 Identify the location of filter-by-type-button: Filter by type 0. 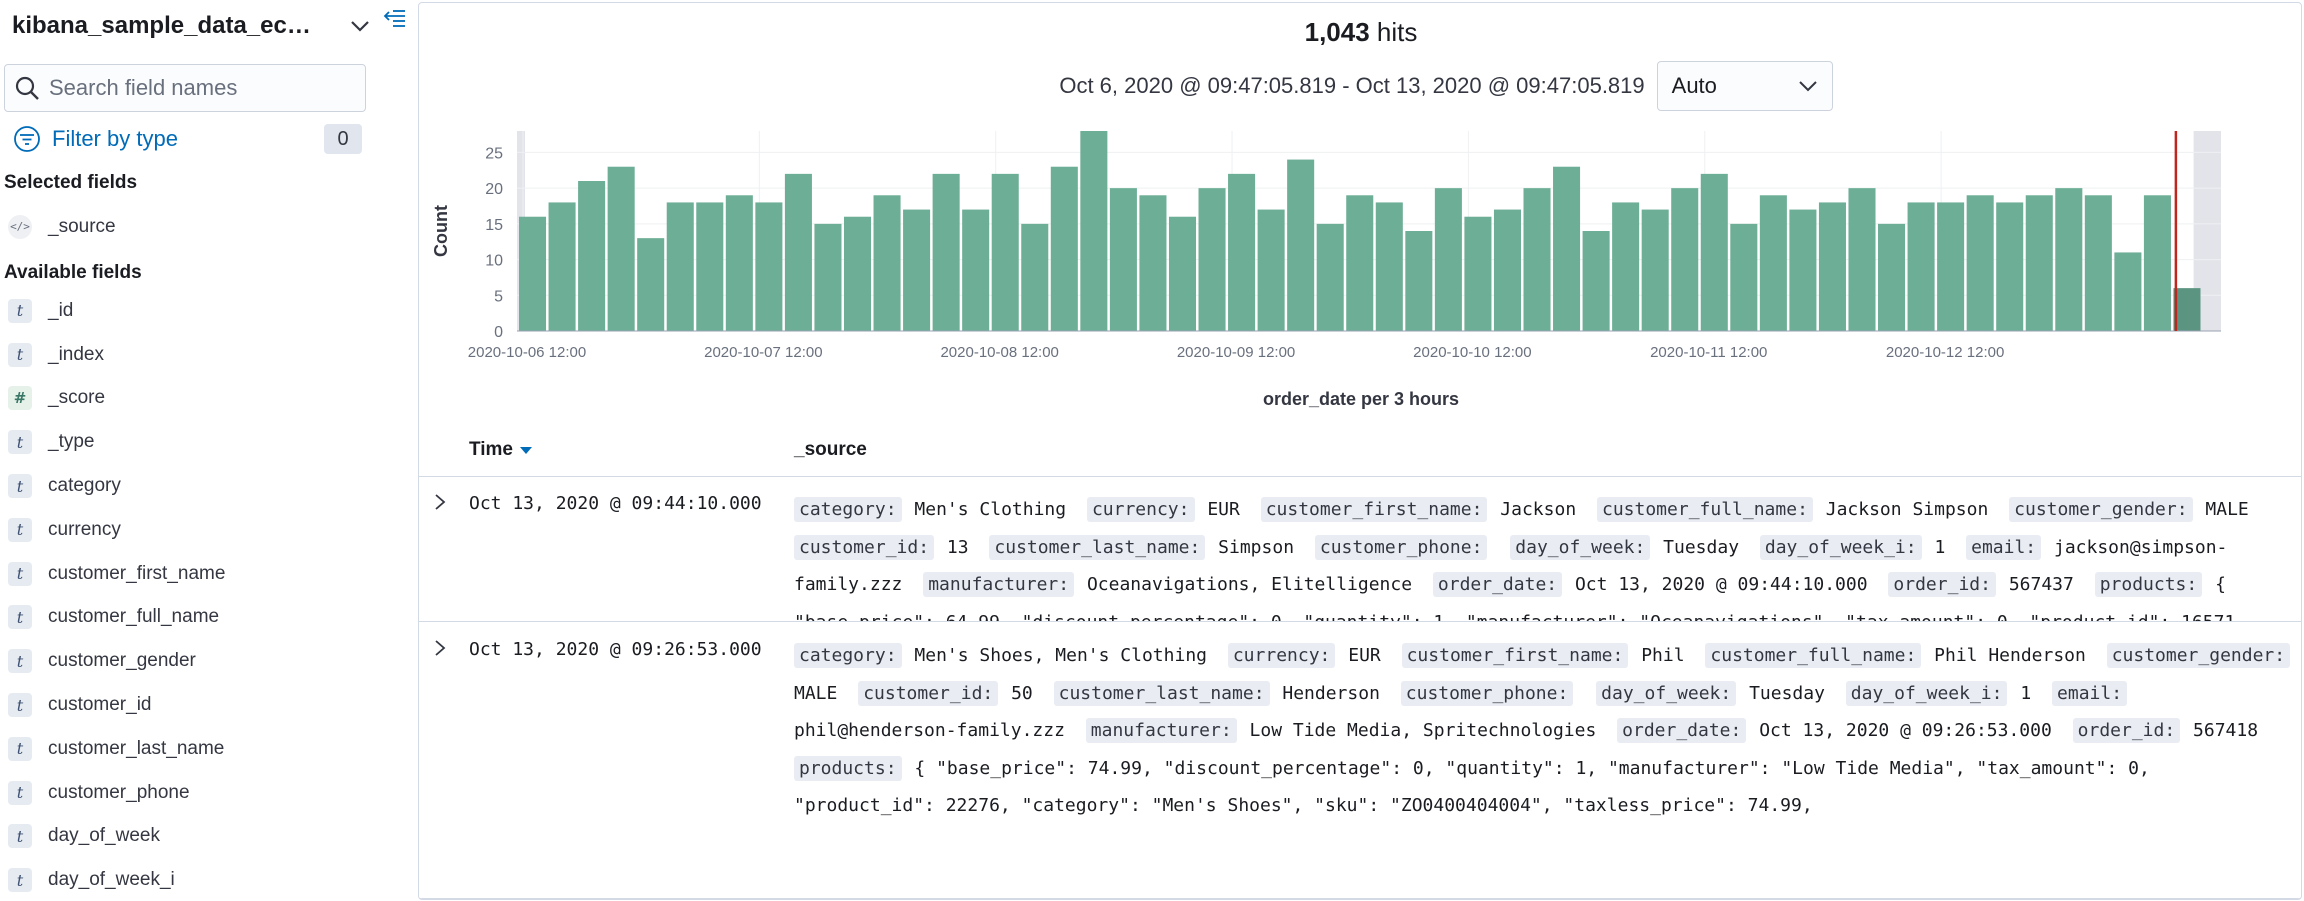
(187, 139).